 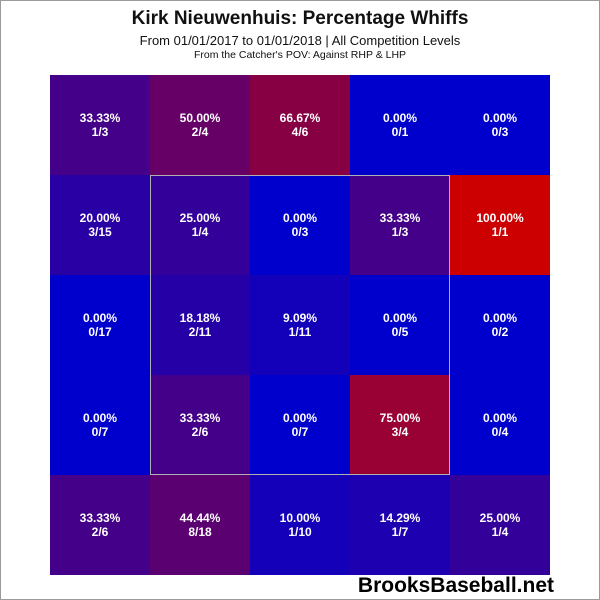 What do you see at coordinates (300, 118) in the screenshot?
I see `cell-percentage: 66.67%` at bounding box center [300, 118].